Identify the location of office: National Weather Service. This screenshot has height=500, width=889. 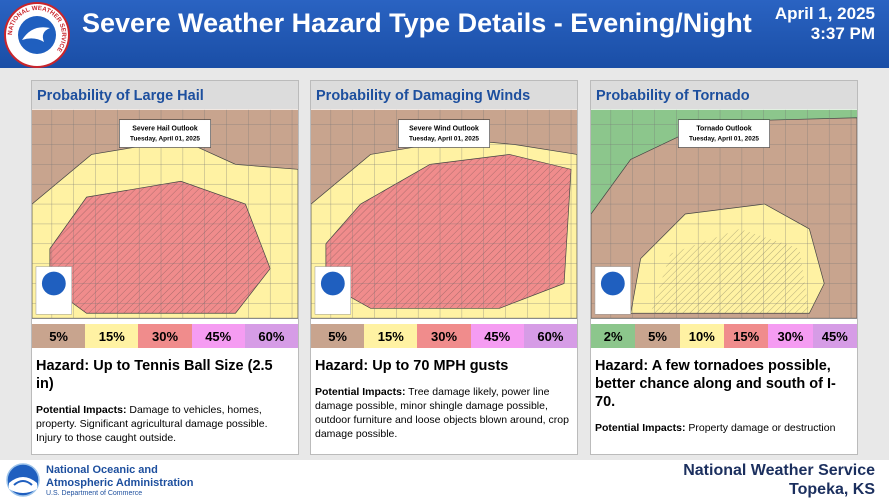
(779, 470).